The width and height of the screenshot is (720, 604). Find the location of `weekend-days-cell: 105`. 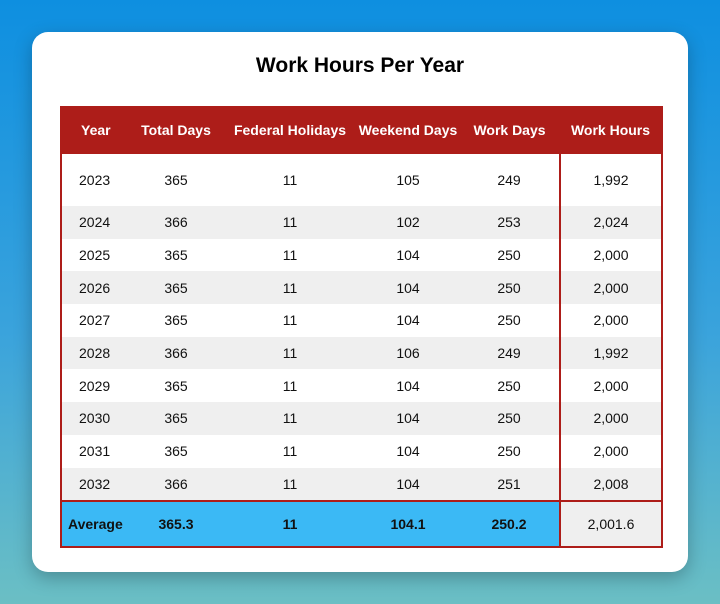

weekend-days-cell: 105 is located at coordinates (408, 180).